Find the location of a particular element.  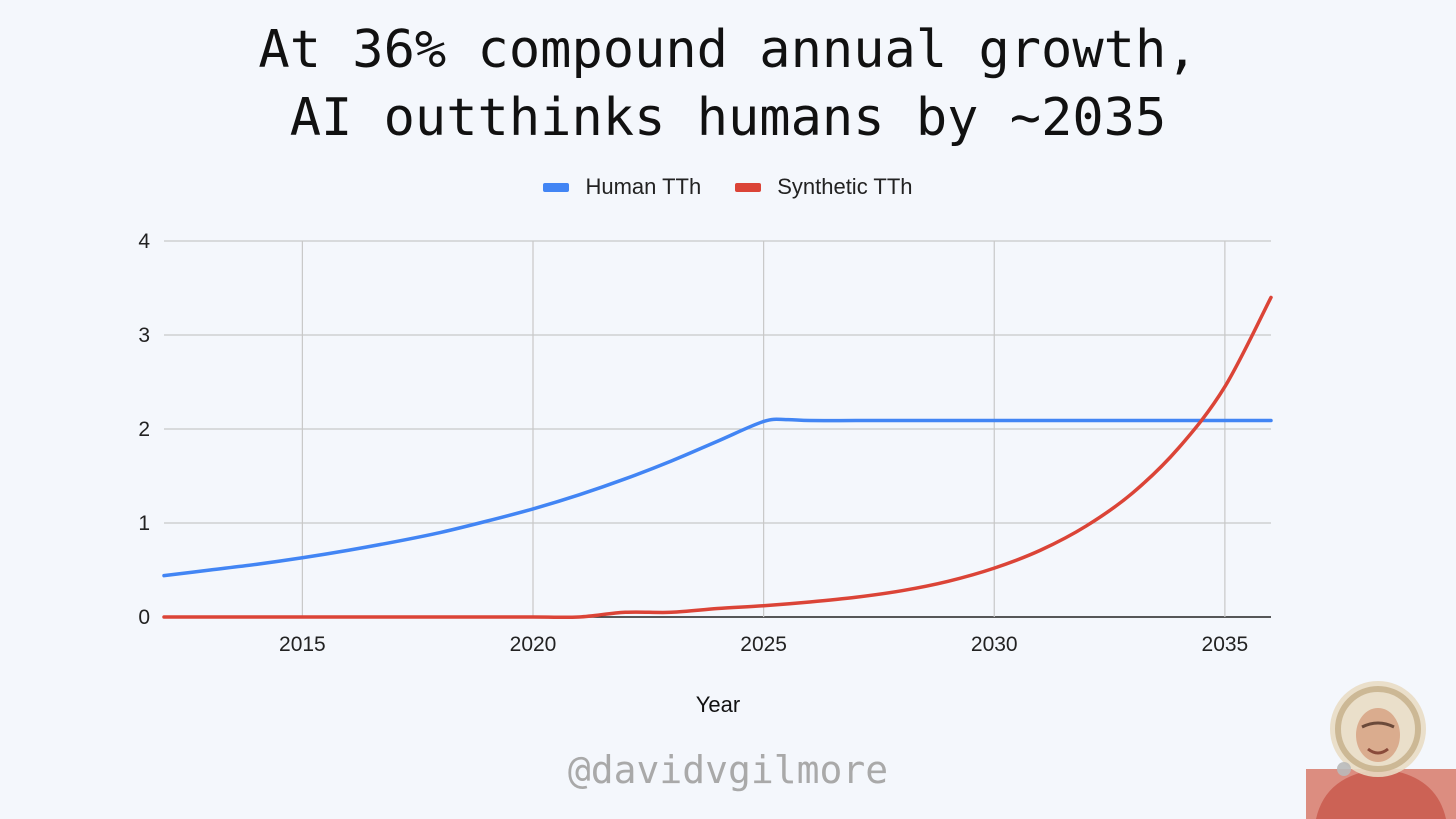

chart-title-line-2: AI outthinks humans by ~2035 is located at coordinates (728, 118).